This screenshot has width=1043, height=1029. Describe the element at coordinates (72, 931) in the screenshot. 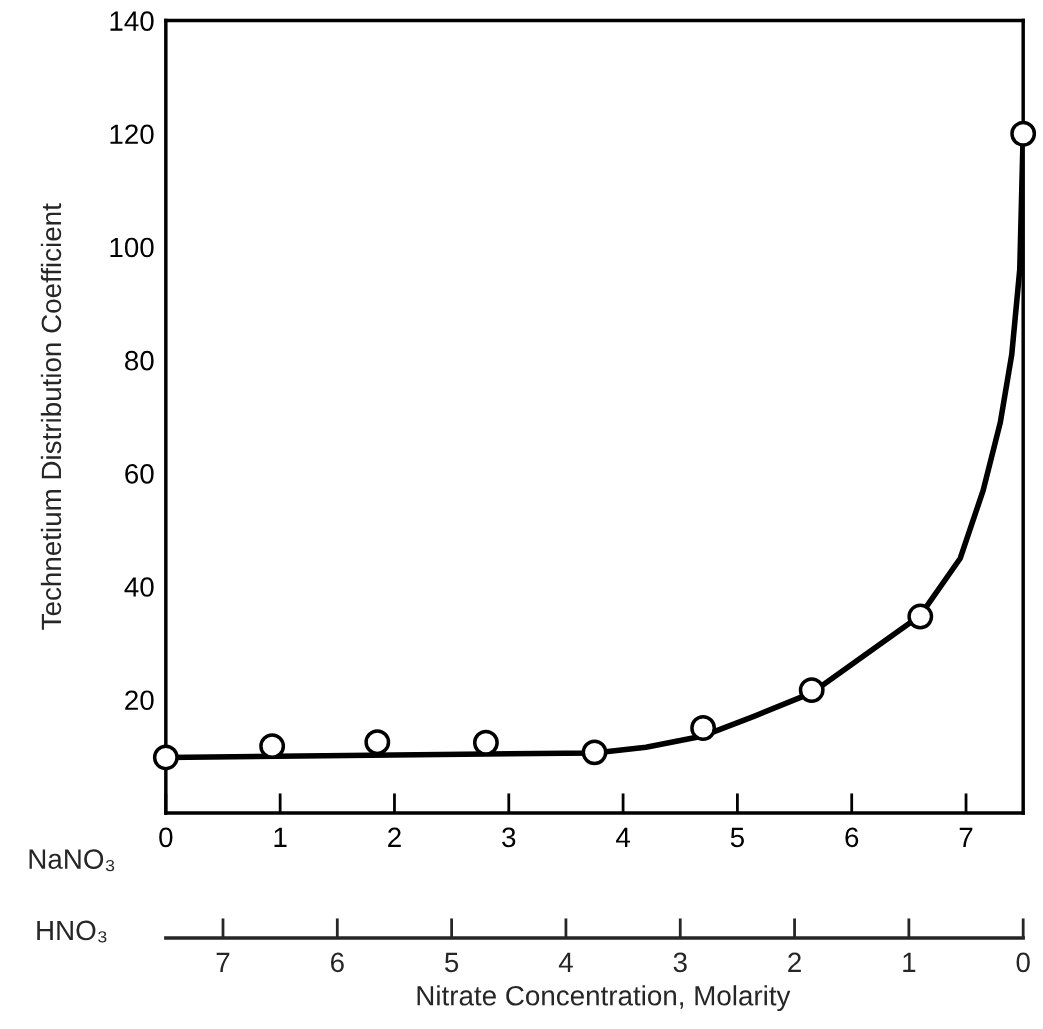

I see `x2-axis-title: HNO₃` at that location.